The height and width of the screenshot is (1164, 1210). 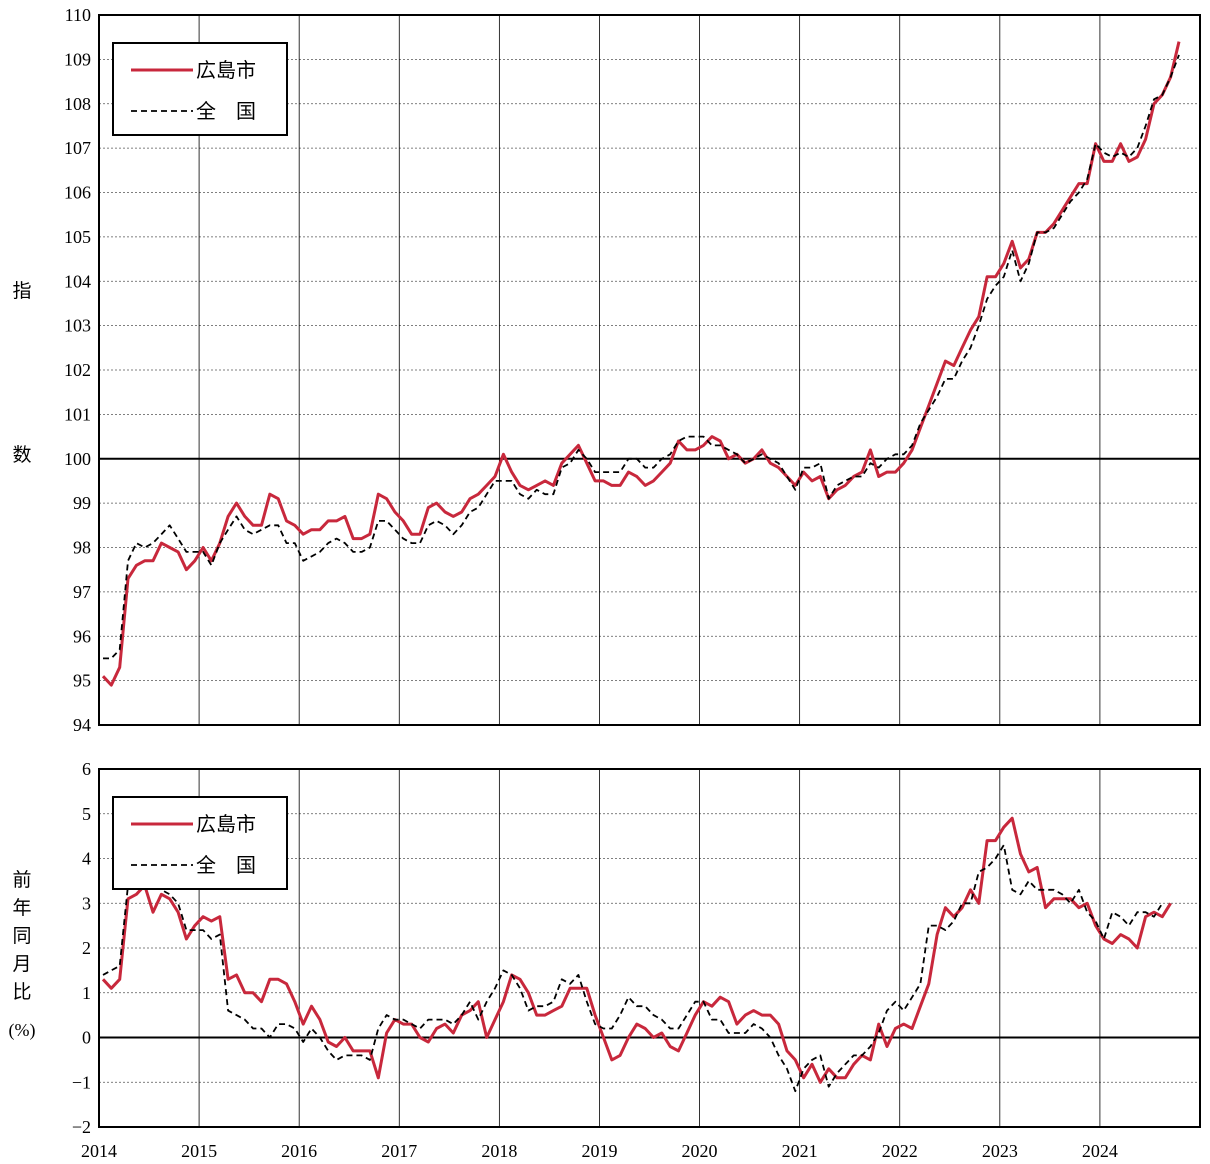 I want to click on y-tick-label: 107, so click(x=77, y=148).